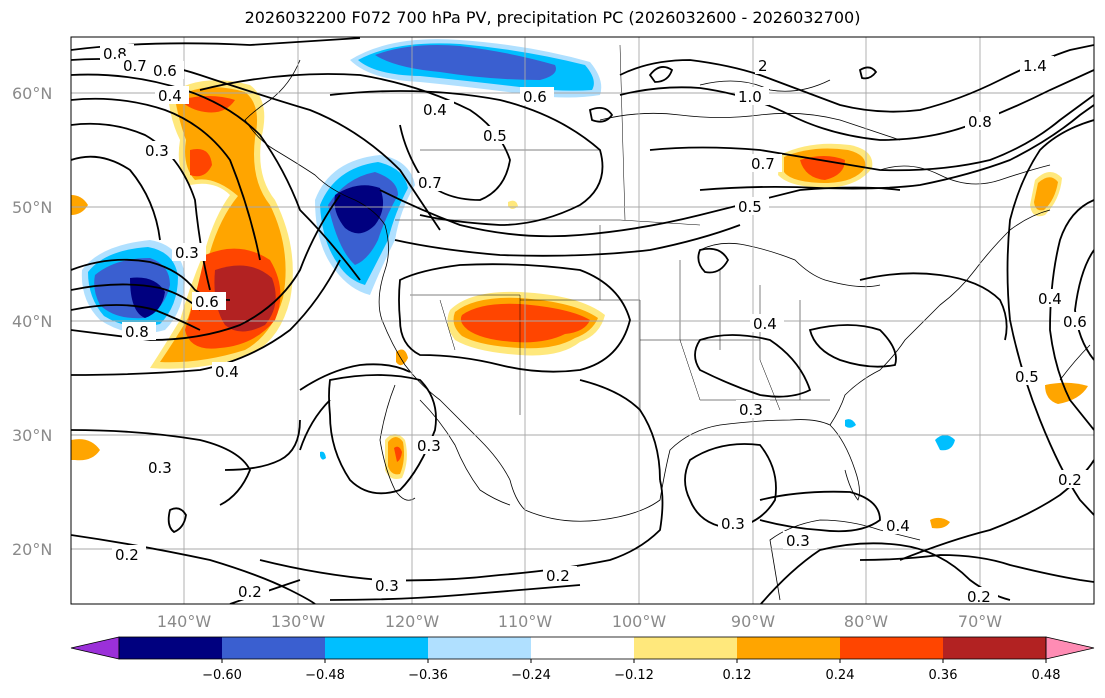  I want to click on colorbar-tick-label: −0.12, so click(634, 675).